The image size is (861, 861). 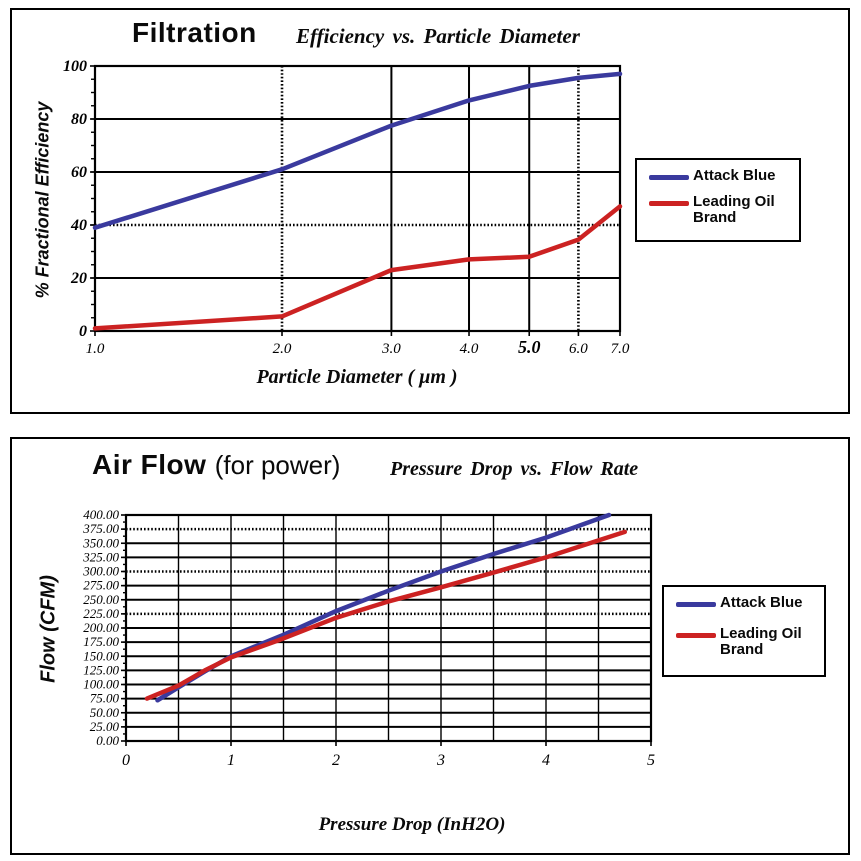 What do you see at coordinates (194, 32) in the screenshot?
I see `filtration-title: Filtration` at bounding box center [194, 32].